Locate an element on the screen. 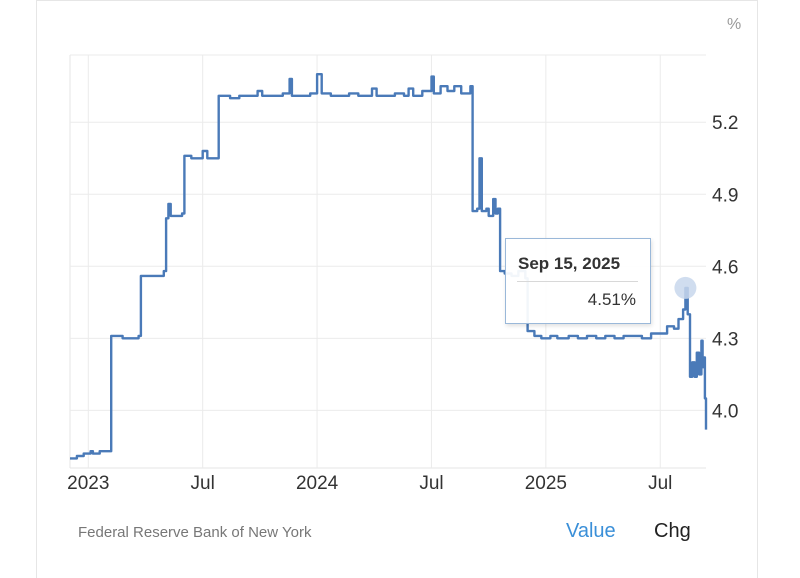 The image size is (800, 578). tooltip: Sep 15, 2025 4.51% is located at coordinates (578, 281).